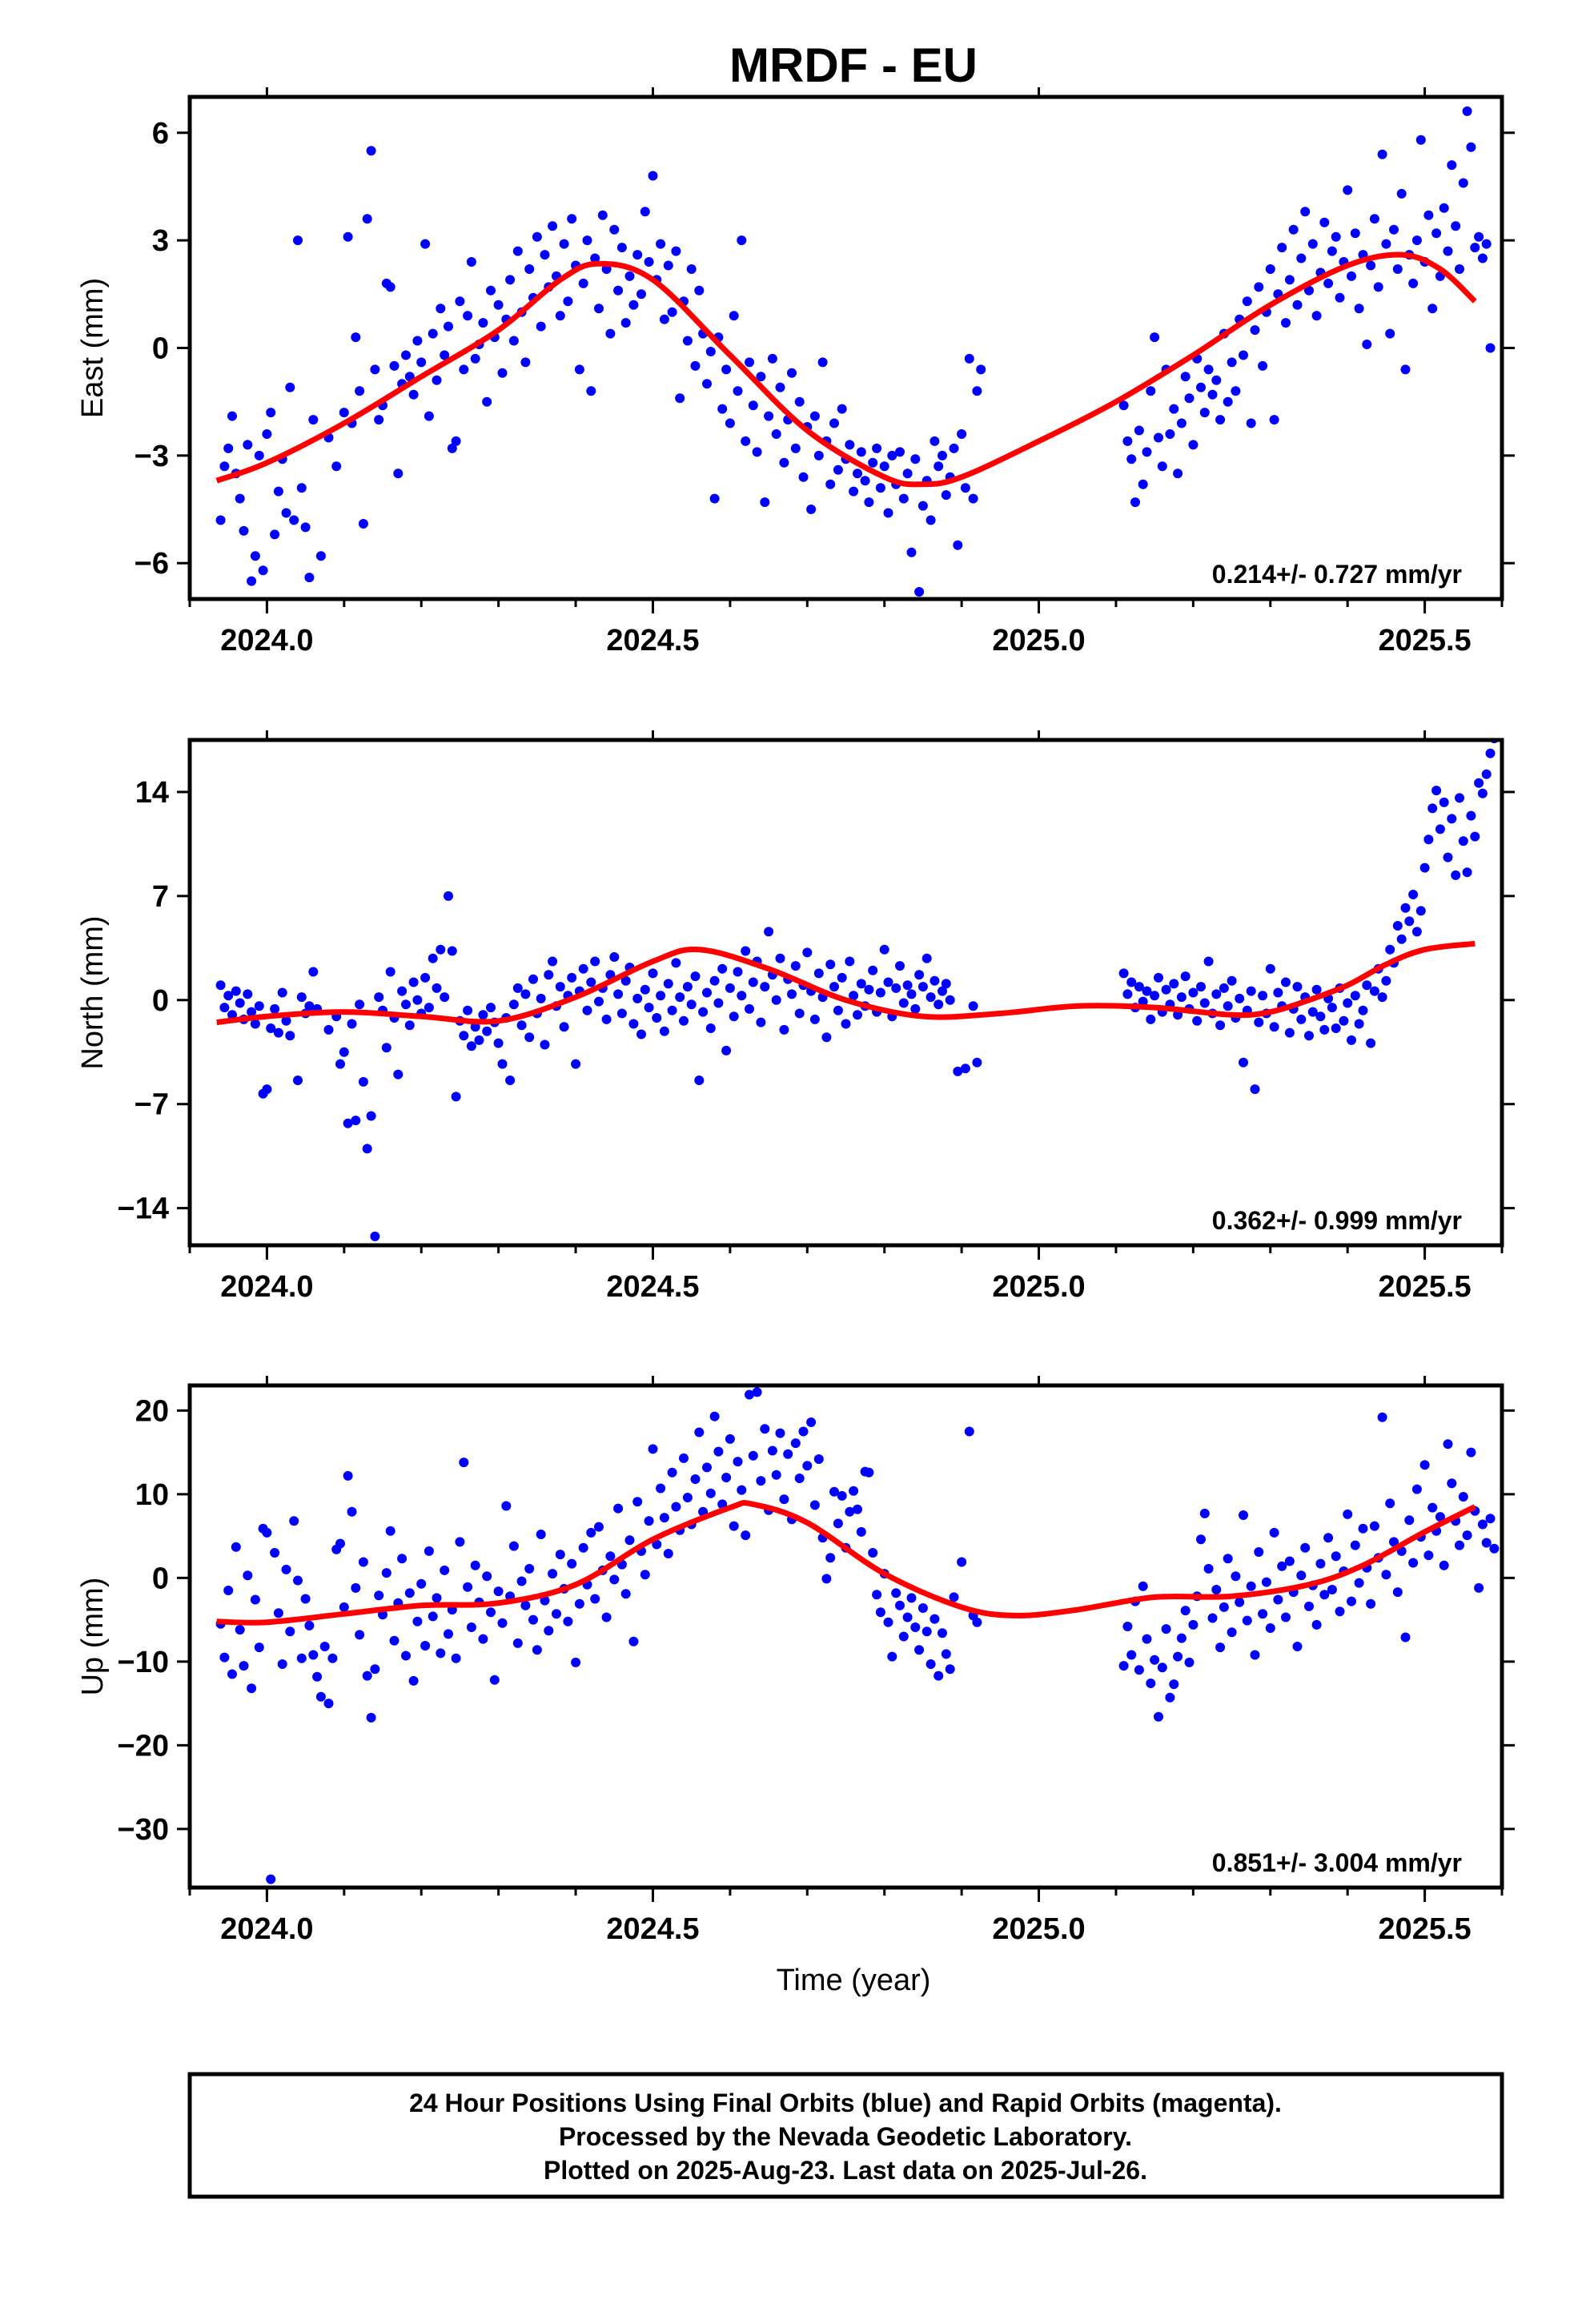 Image resolution: width=1582 pixels, height=2324 pixels. What do you see at coordinates (144, 1662) in the screenshot?
I see `up-ytick-label: −10` at bounding box center [144, 1662].